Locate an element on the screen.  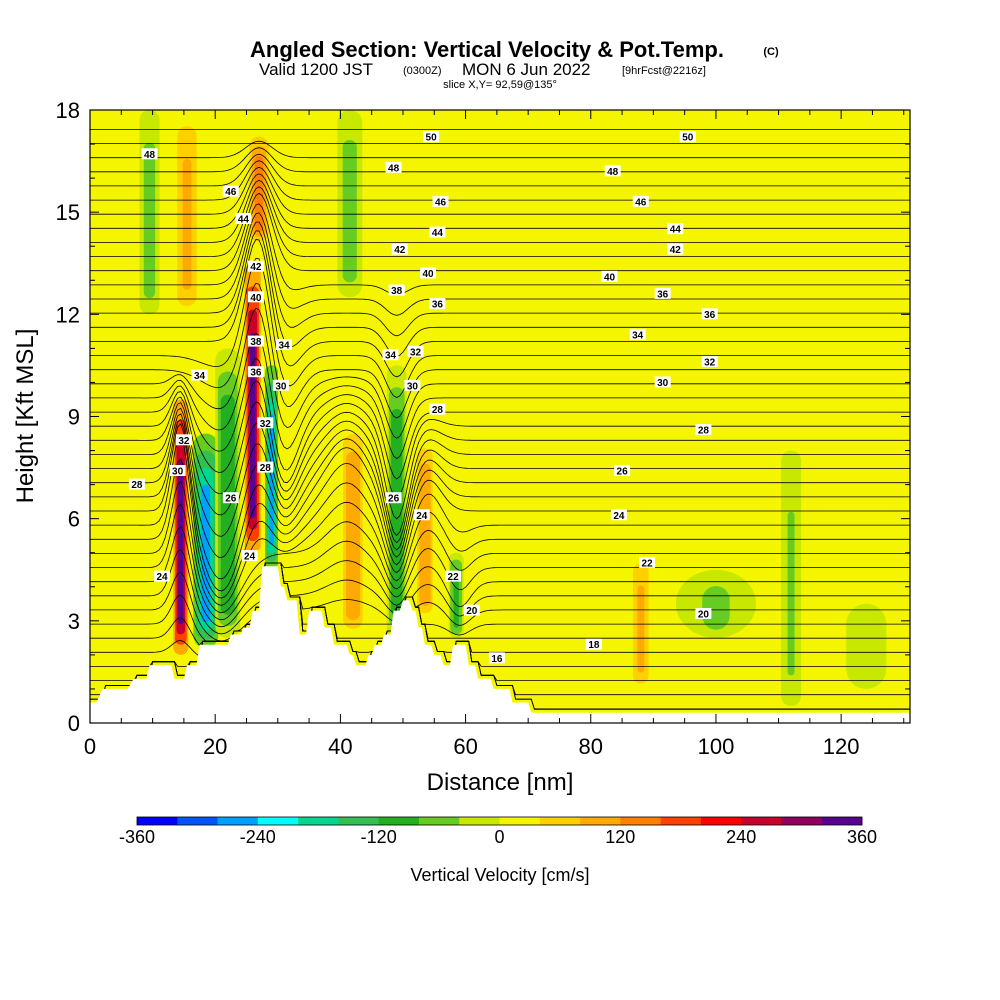
valid-prefix: Valid 1200 JST is located at coordinates (316, 69).